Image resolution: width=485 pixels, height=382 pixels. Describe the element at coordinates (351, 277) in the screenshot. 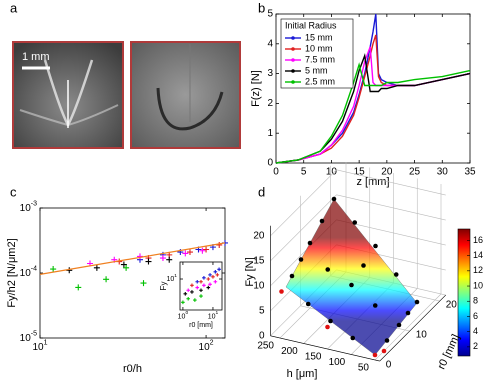

I see `surface` at that location.